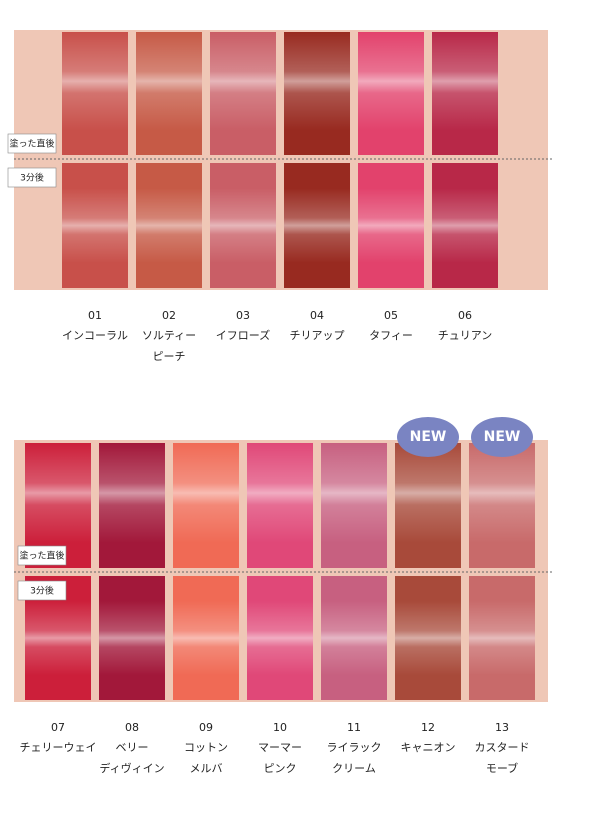 The height and width of the screenshot is (822, 606). I want to click on swatch-name: ピーチ, so click(169, 356).